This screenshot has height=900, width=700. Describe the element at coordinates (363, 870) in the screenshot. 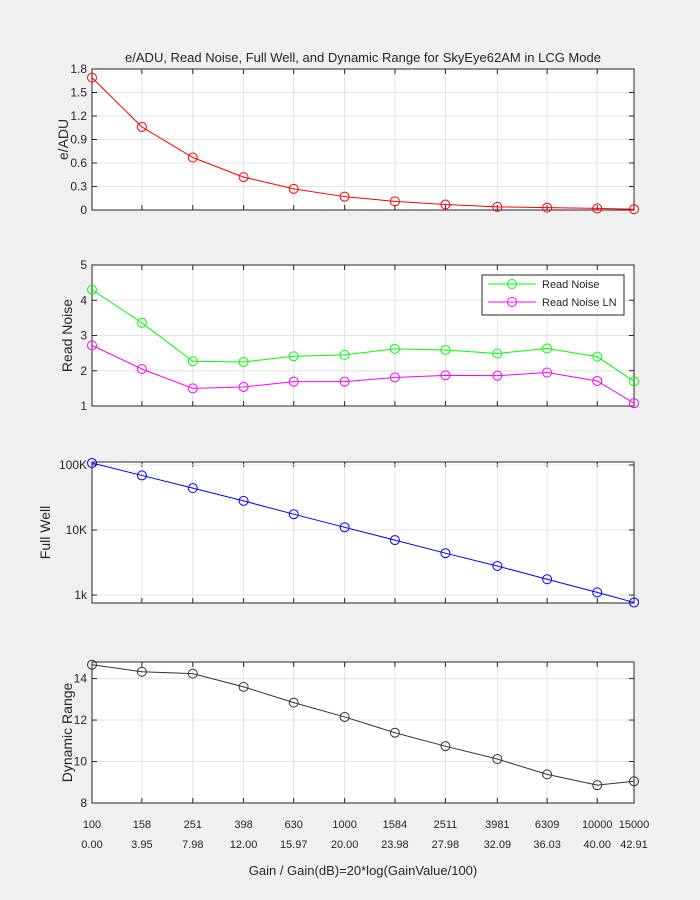

I see `x-axis-label: Gain / Gain(dB)=20*log(GainValue/100)` at that location.